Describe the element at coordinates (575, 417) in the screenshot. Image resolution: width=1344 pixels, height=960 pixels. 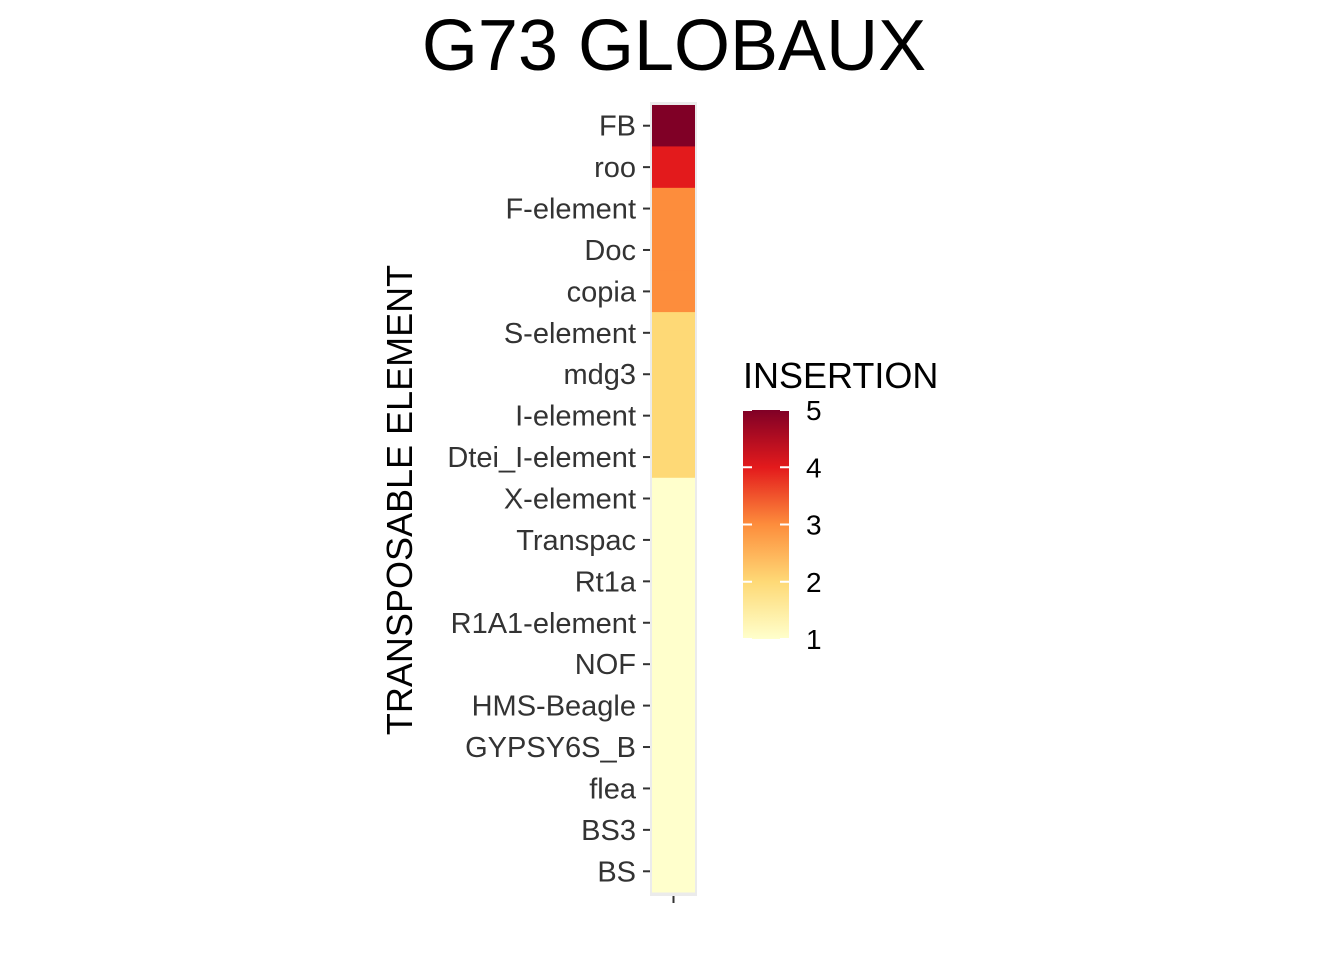
I see `y-tick-label: I-element` at that location.